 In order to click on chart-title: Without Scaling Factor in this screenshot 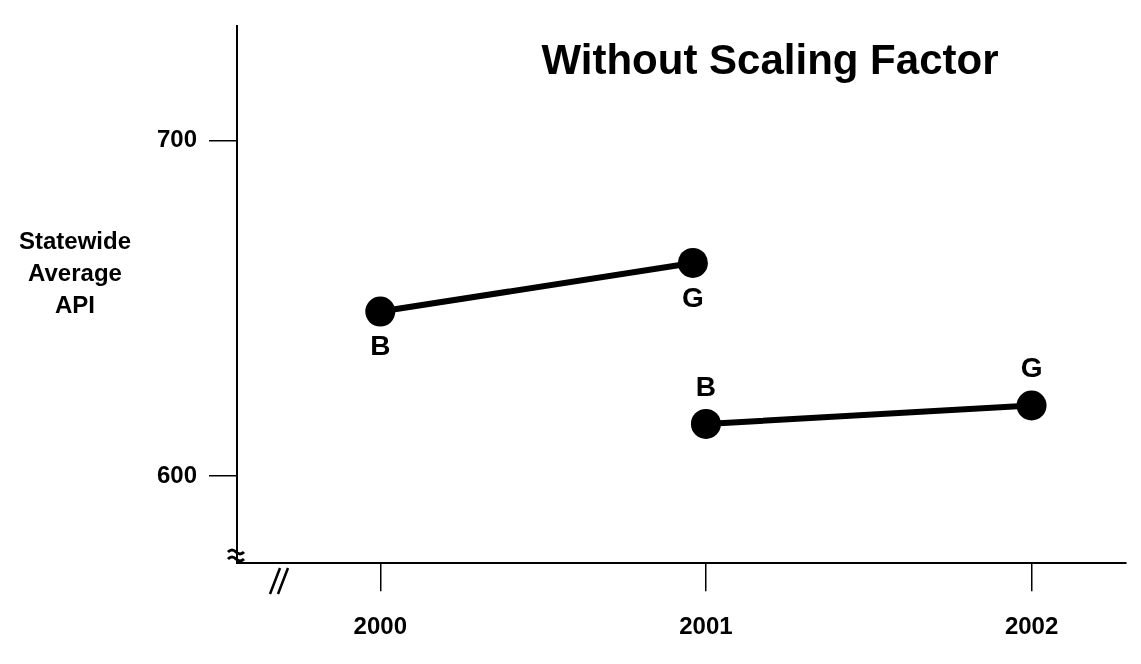, I will do `click(770, 59)`.